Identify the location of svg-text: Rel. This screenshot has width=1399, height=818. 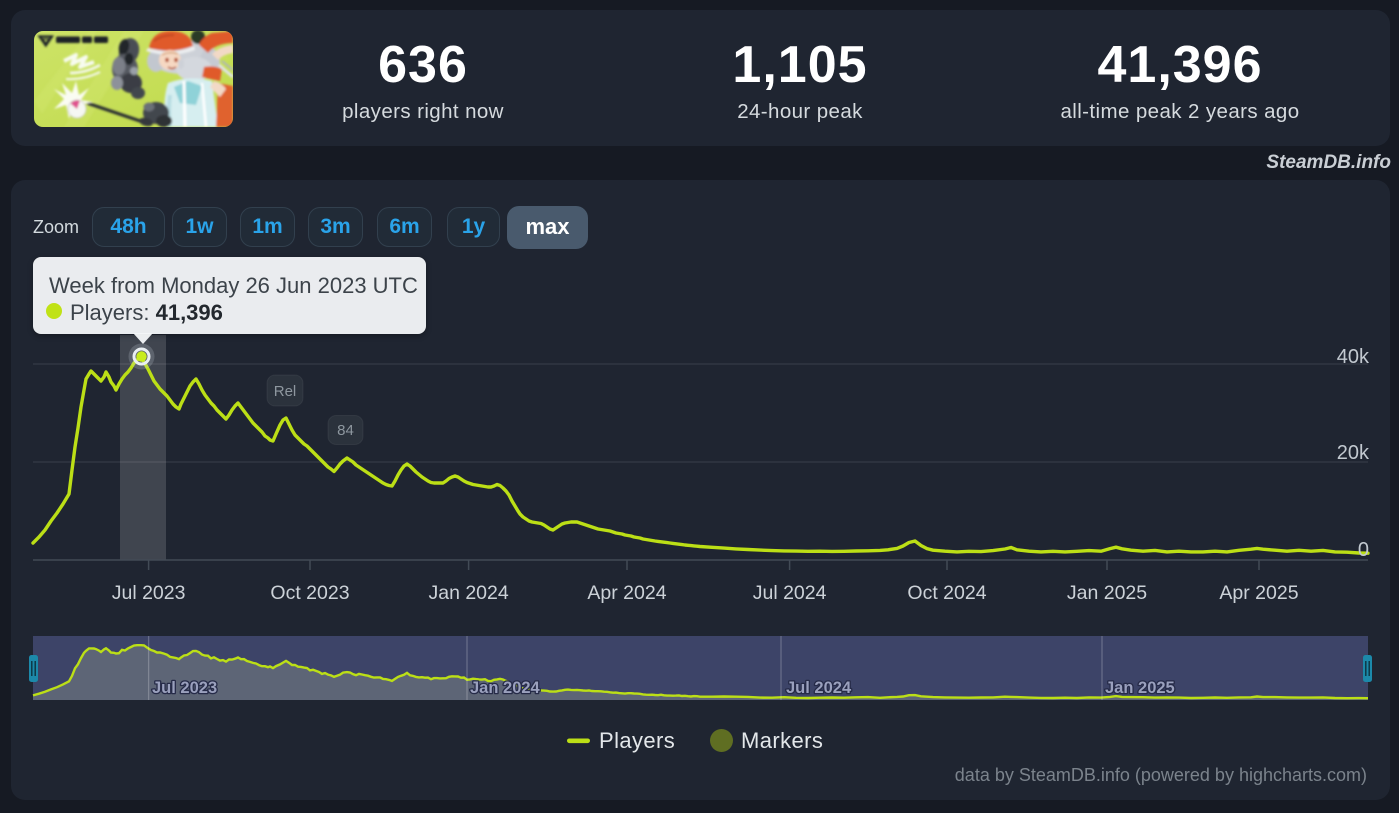
(285, 391).